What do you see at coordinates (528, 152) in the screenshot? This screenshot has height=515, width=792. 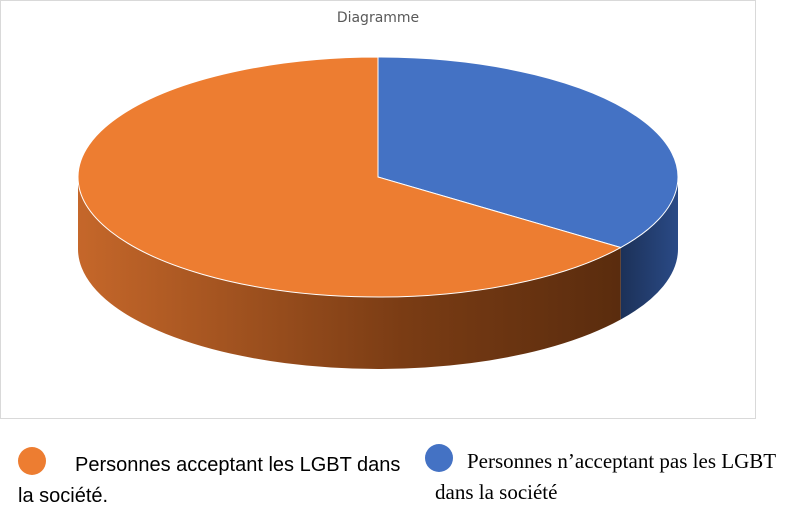 I see `slice` at bounding box center [528, 152].